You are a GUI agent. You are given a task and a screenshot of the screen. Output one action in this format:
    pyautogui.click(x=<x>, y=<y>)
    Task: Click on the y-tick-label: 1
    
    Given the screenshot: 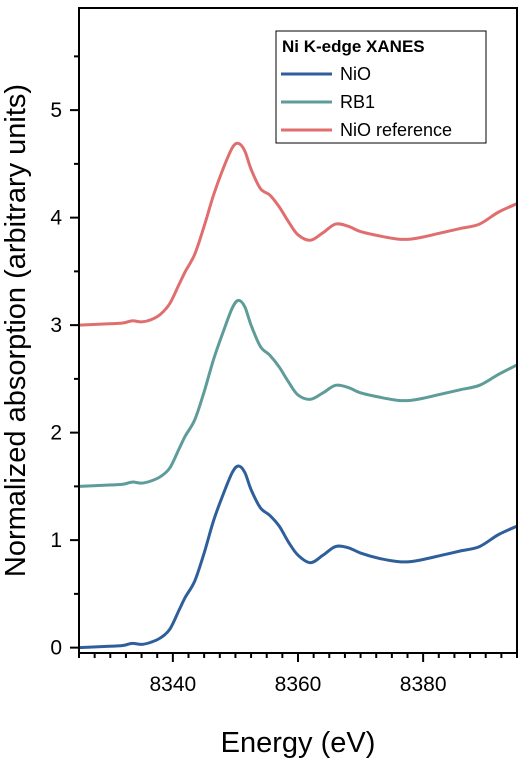 What is the action you would take?
    pyautogui.click(x=56, y=540)
    